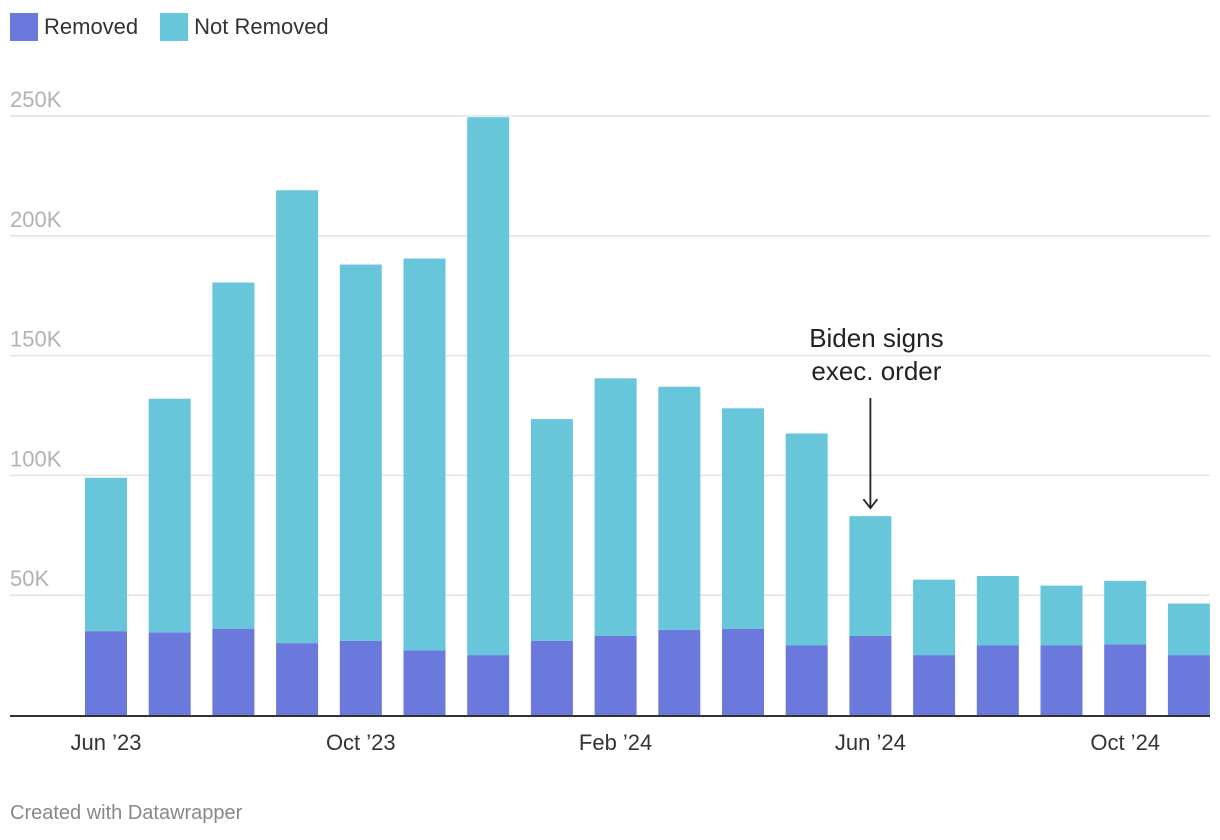  I want to click on x-tick-label: Jun ’23, so click(106, 742).